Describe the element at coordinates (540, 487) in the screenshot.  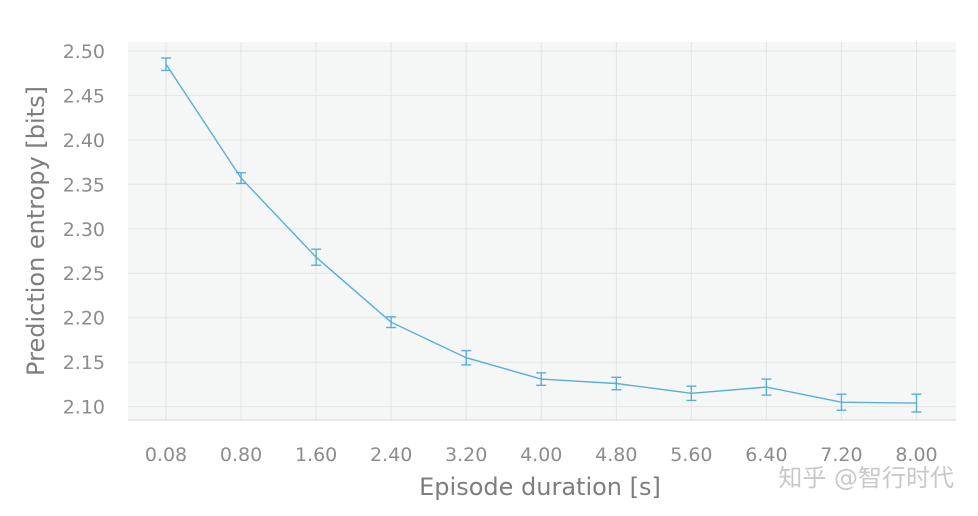
I see `x-axis-title: Episode duration [s]` at that location.